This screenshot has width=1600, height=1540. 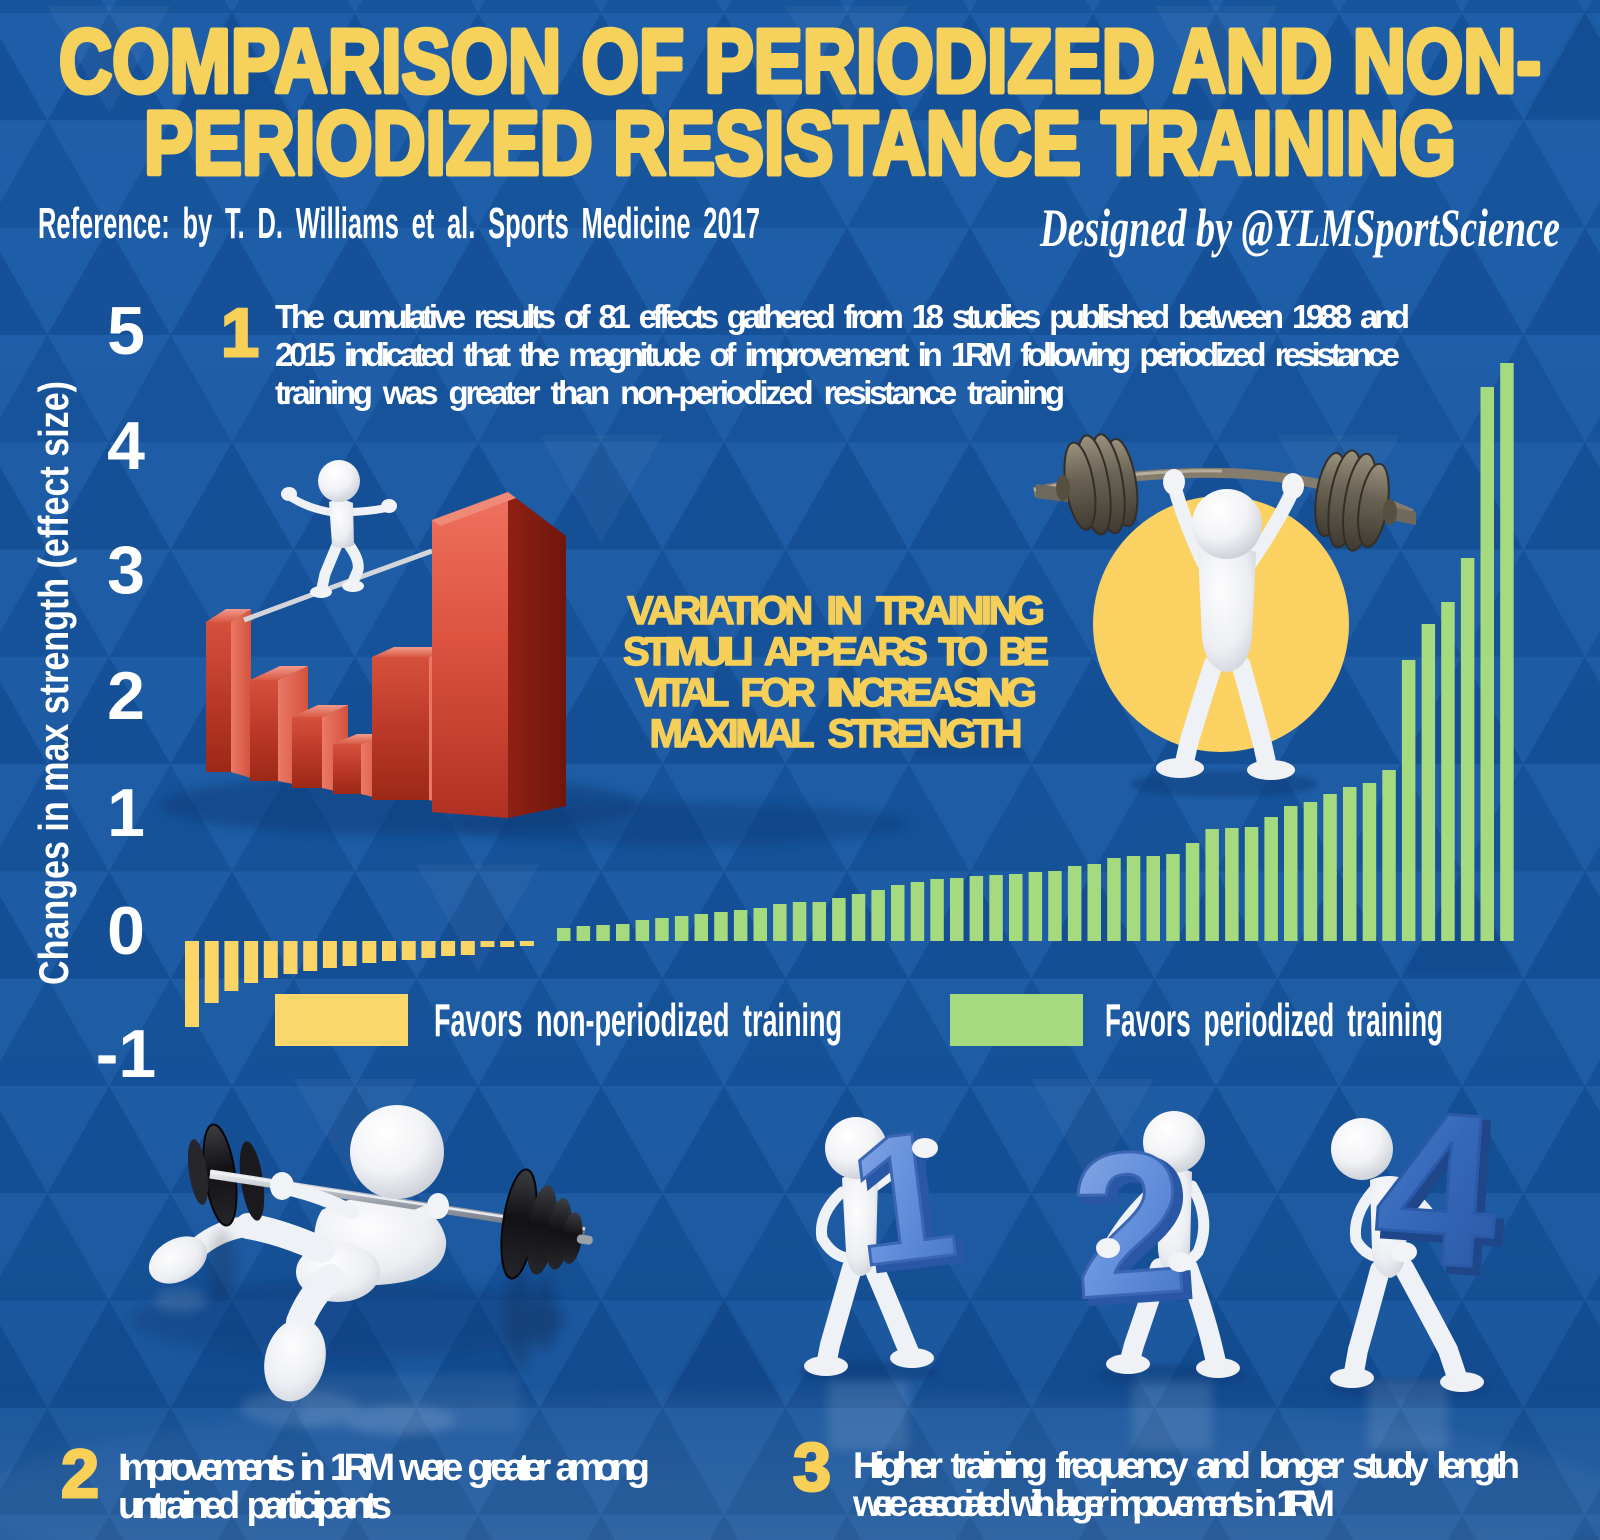 I want to click on svg-text: Favors periodized training, so click(x=1274, y=1020).